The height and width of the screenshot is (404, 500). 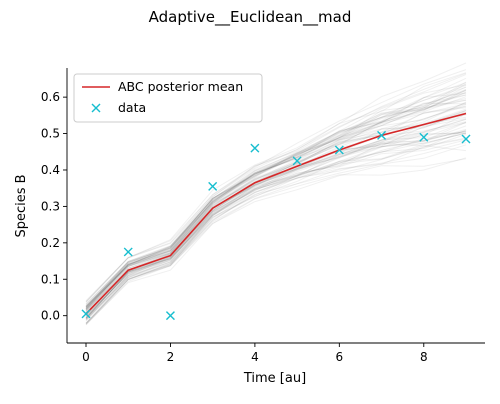 I want to click on y-tick-label: 0.4, so click(x=50, y=170).